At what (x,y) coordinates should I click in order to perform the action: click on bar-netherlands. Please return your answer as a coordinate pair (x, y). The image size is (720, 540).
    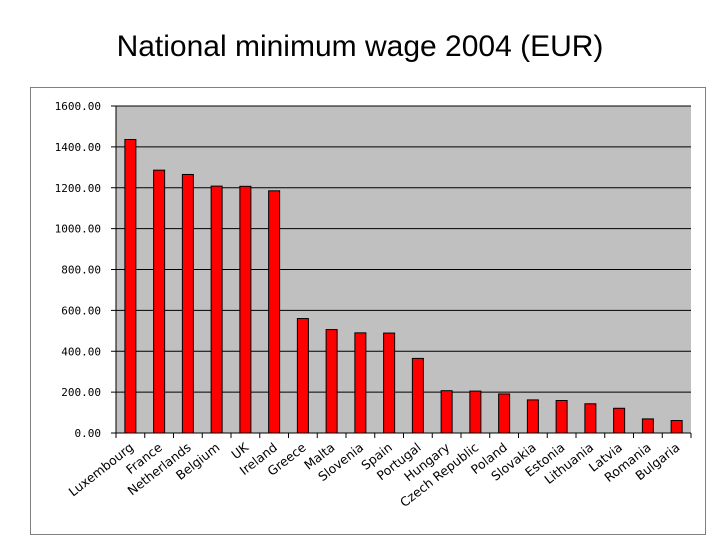
    Looking at the image, I should click on (187, 303).